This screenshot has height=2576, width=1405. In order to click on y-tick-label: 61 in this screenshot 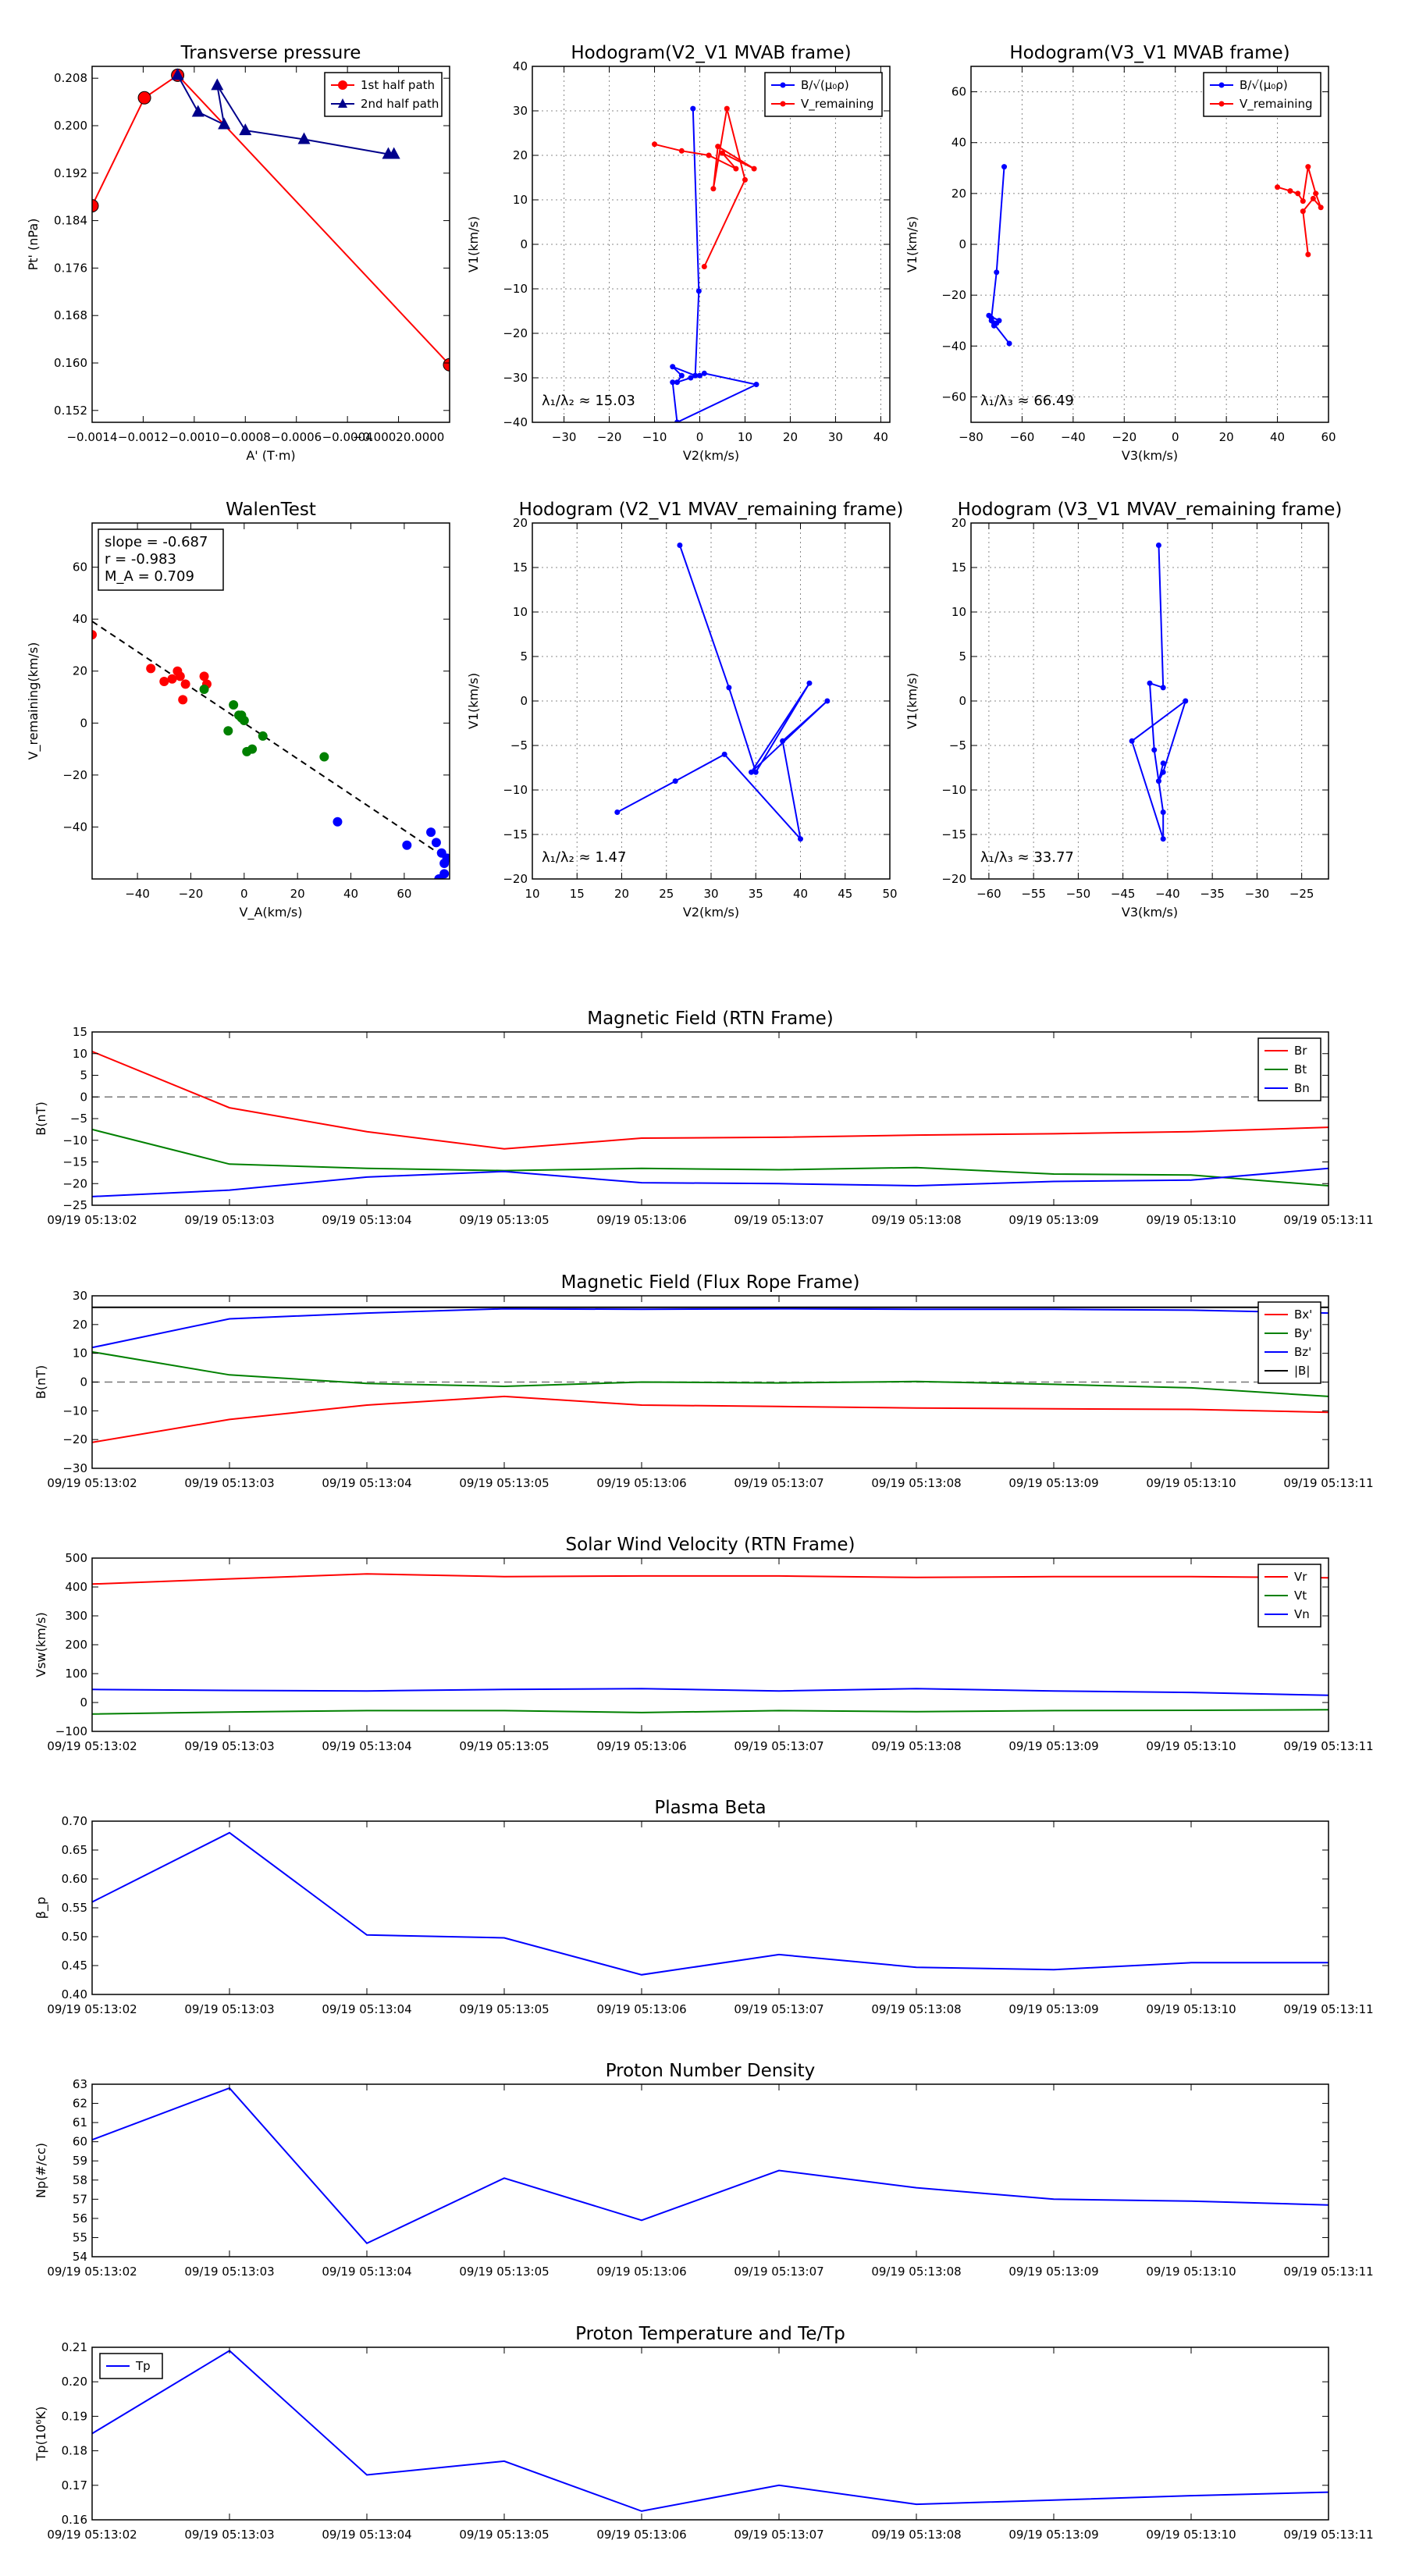, I will do `click(80, 2122)`.